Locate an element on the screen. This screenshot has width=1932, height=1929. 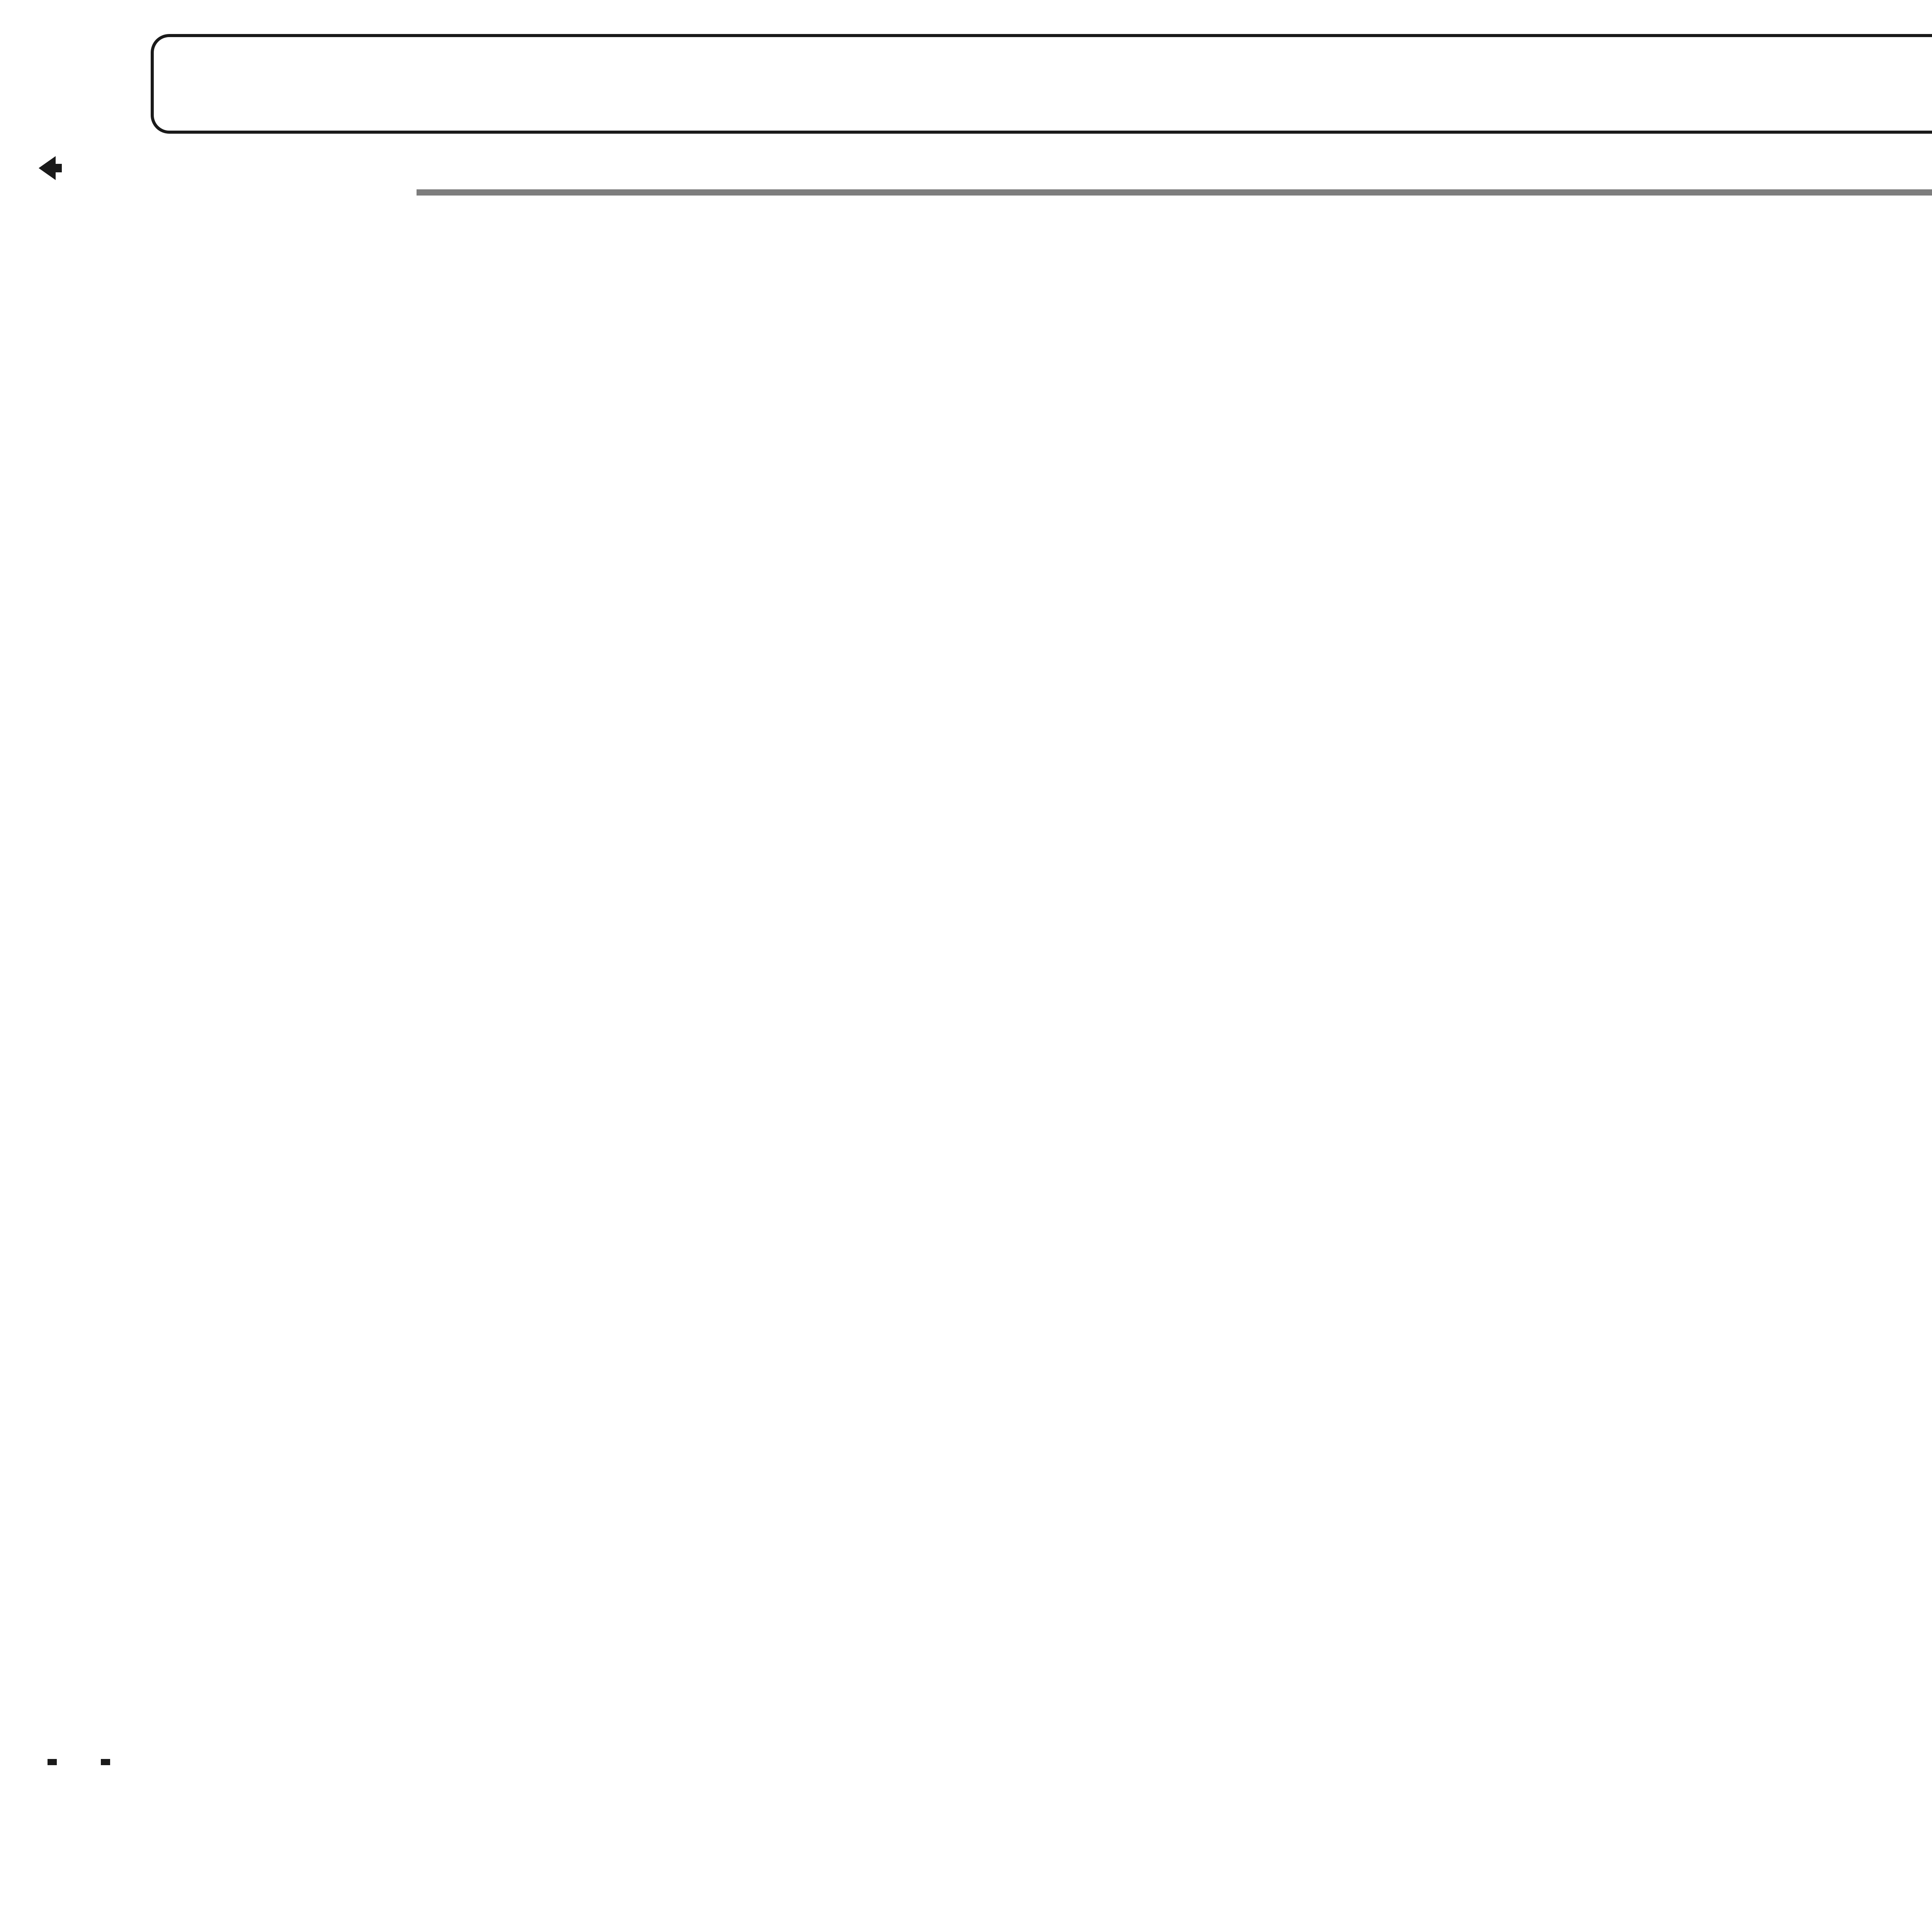
day-band-shadow is located at coordinates (1175, 192).